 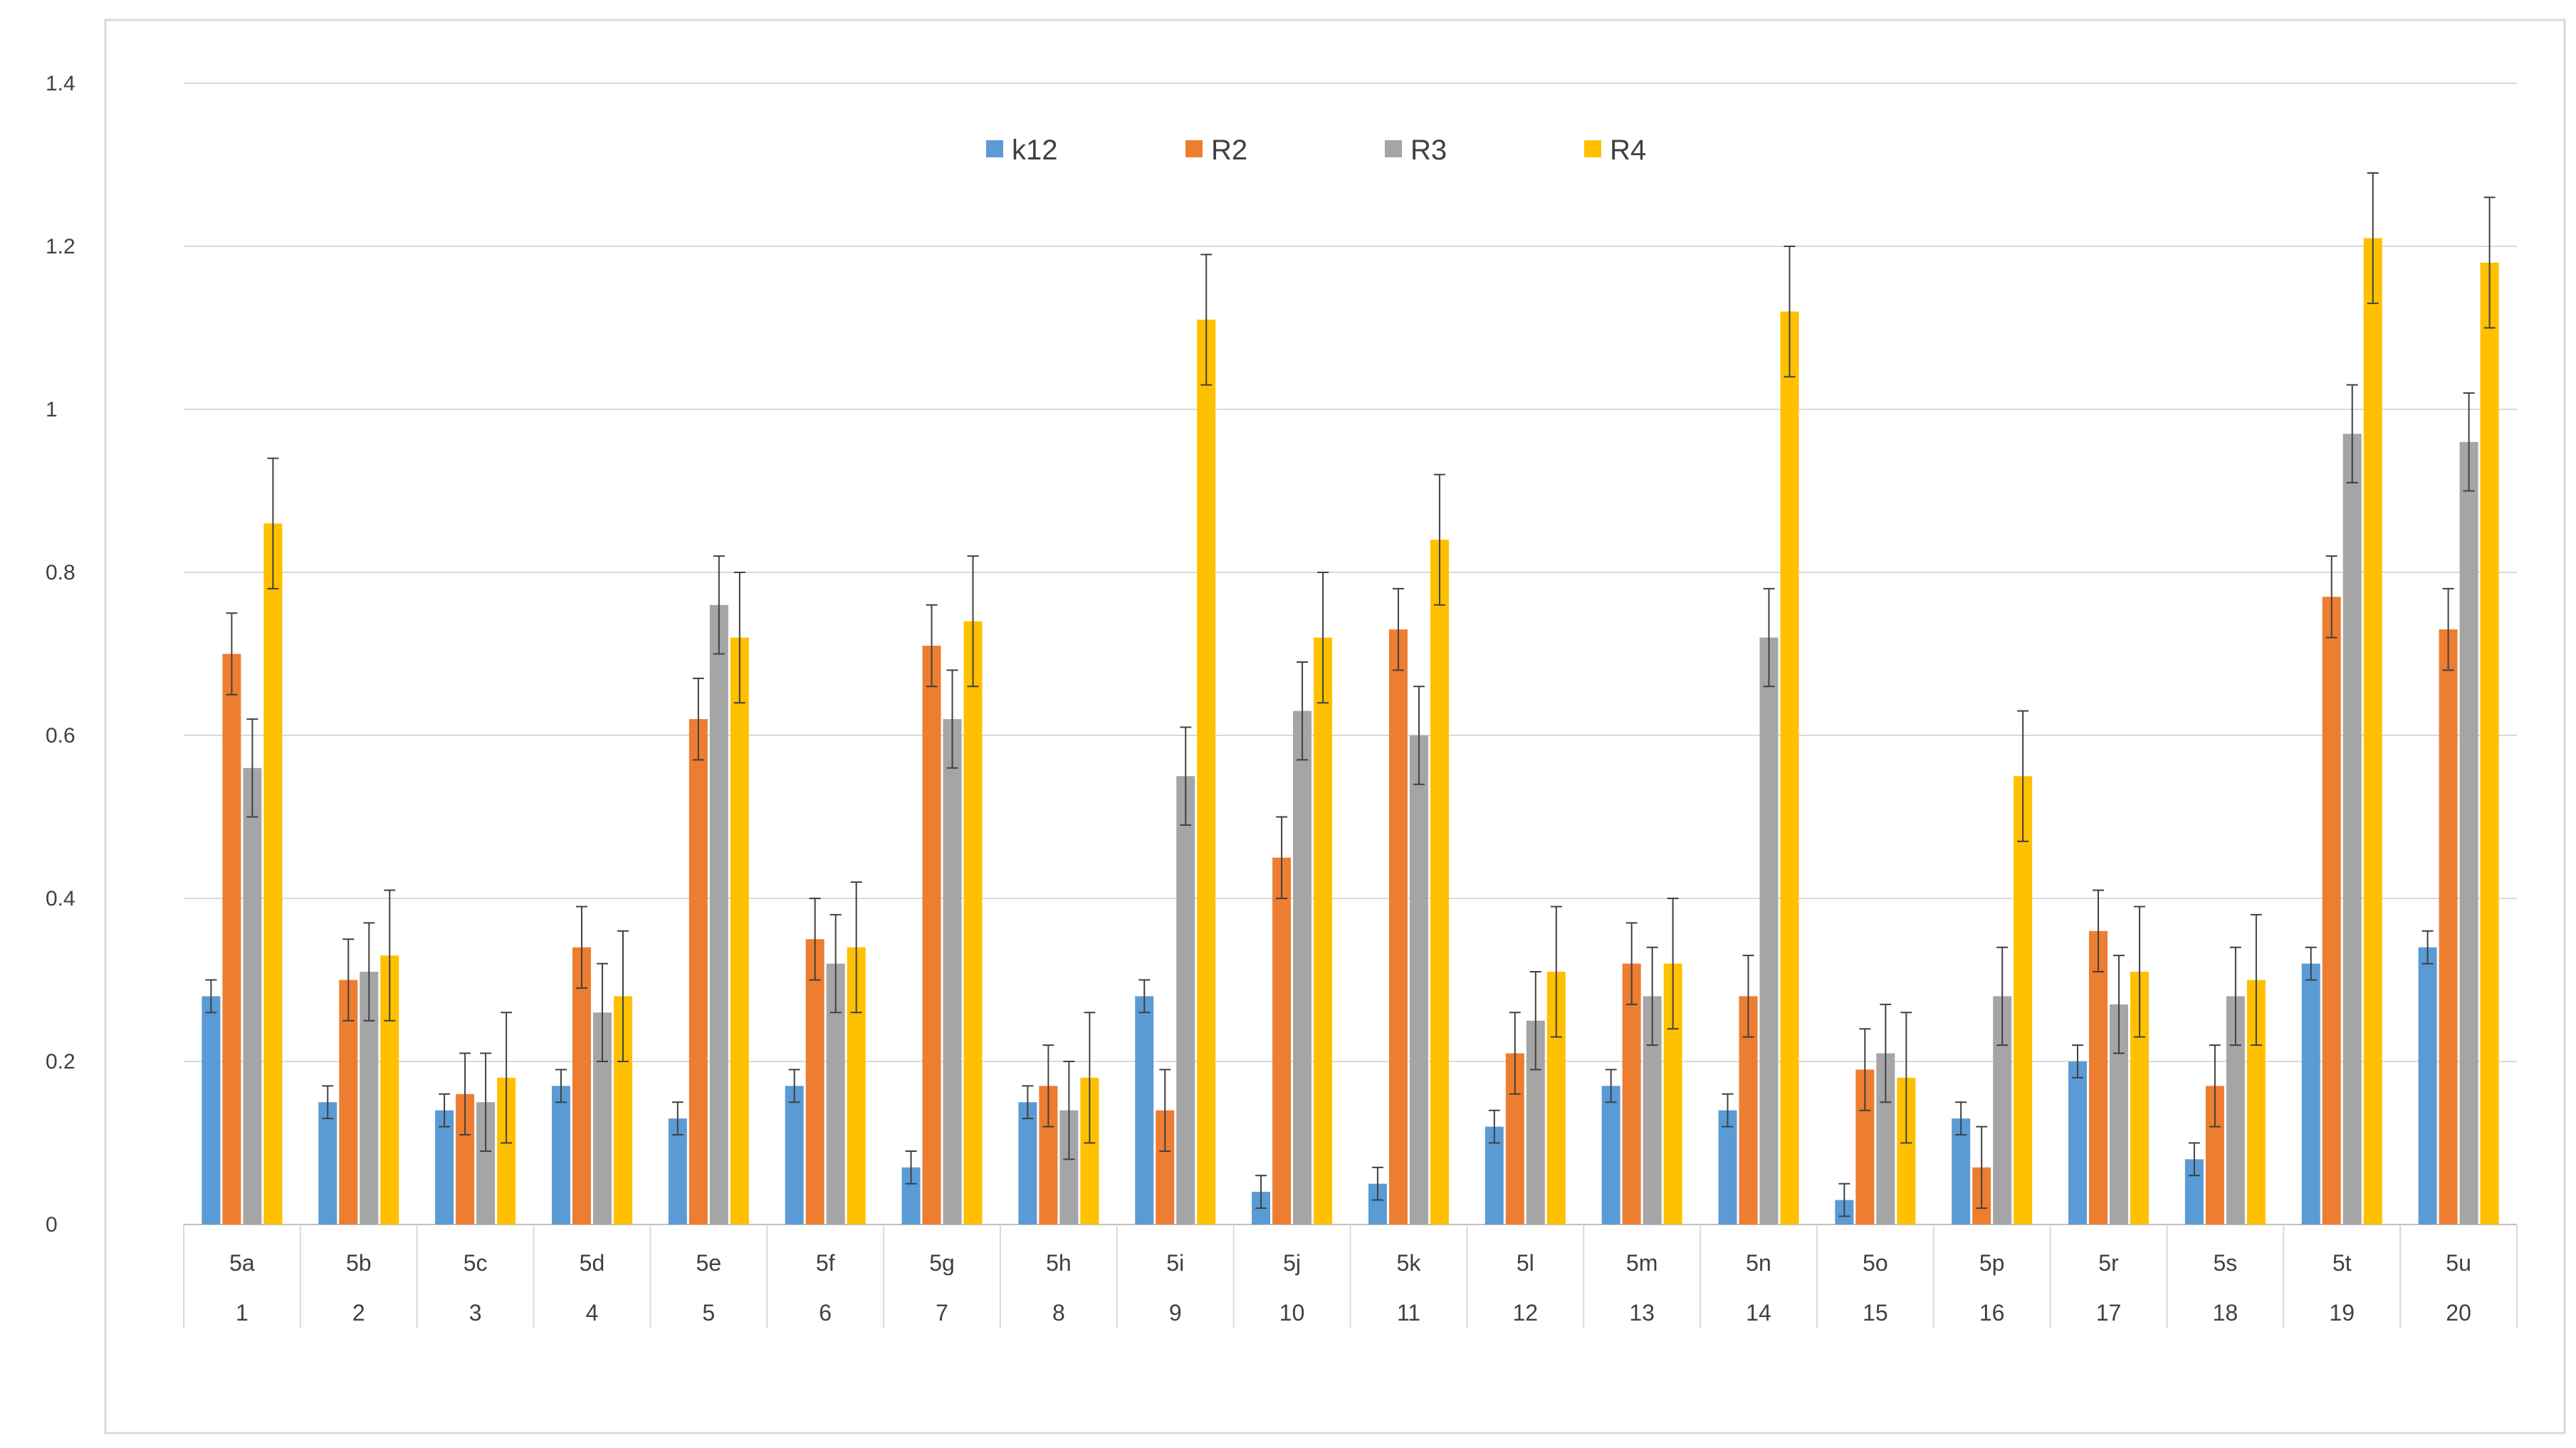 What do you see at coordinates (273, 873) in the screenshot?
I see `bar-r4-5a` at bounding box center [273, 873].